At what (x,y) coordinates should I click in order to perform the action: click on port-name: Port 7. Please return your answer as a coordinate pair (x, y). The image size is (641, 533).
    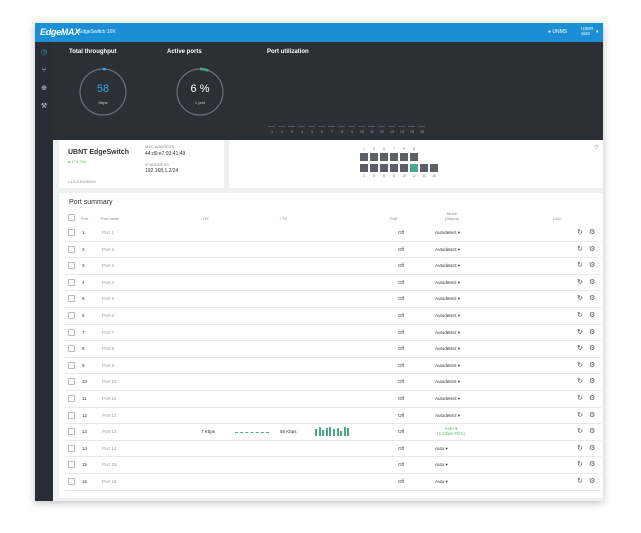
    Looking at the image, I should click on (108, 332).